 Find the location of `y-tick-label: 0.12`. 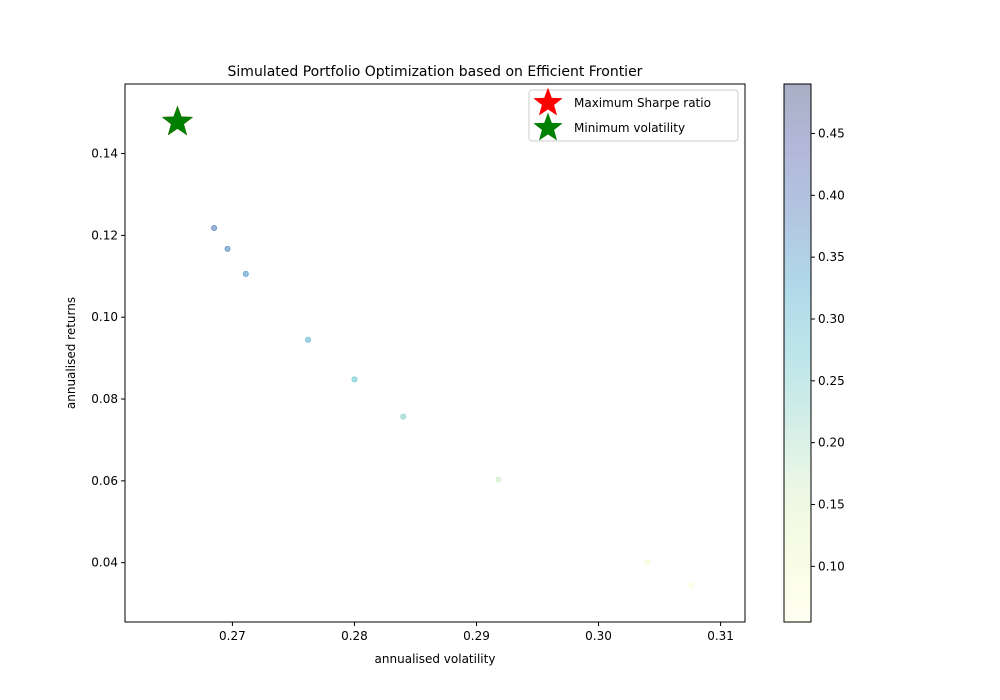

y-tick-label: 0.12 is located at coordinates (104, 235).